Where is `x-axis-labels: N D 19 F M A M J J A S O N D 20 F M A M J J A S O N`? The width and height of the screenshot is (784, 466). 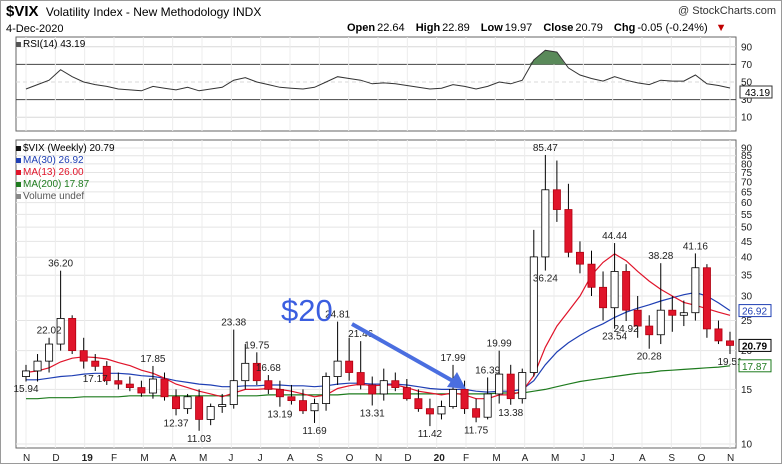 x-axis-labels: N D 19 F M A M J J A S O N D 20 F M A M J J A S O N is located at coordinates (378, 458).